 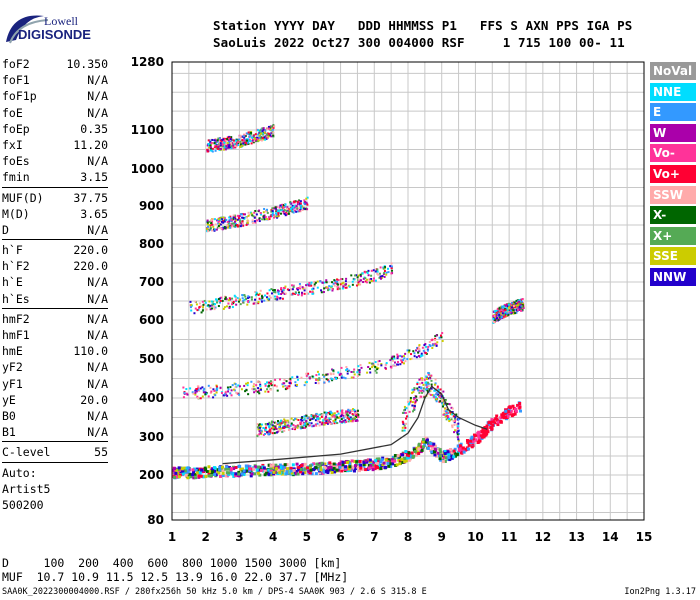 What do you see at coordinates (55, 400) in the screenshot?
I see `param-row: yE 20.0` at bounding box center [55, 400].